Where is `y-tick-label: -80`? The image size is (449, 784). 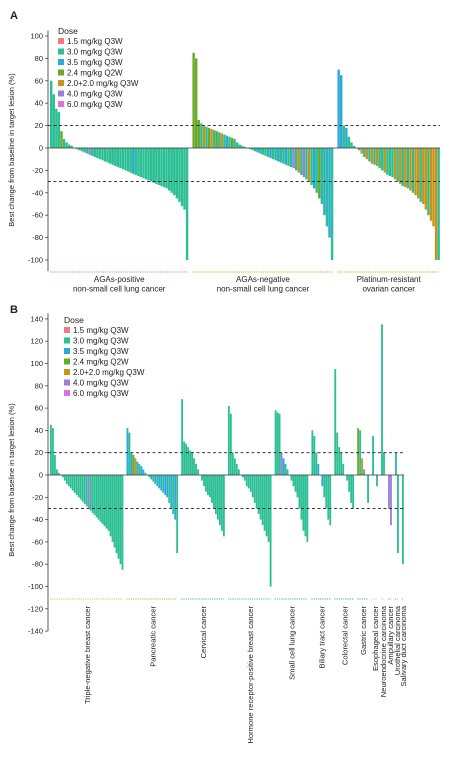
y-tick-label: -80 is located at coordinates (37, 237).